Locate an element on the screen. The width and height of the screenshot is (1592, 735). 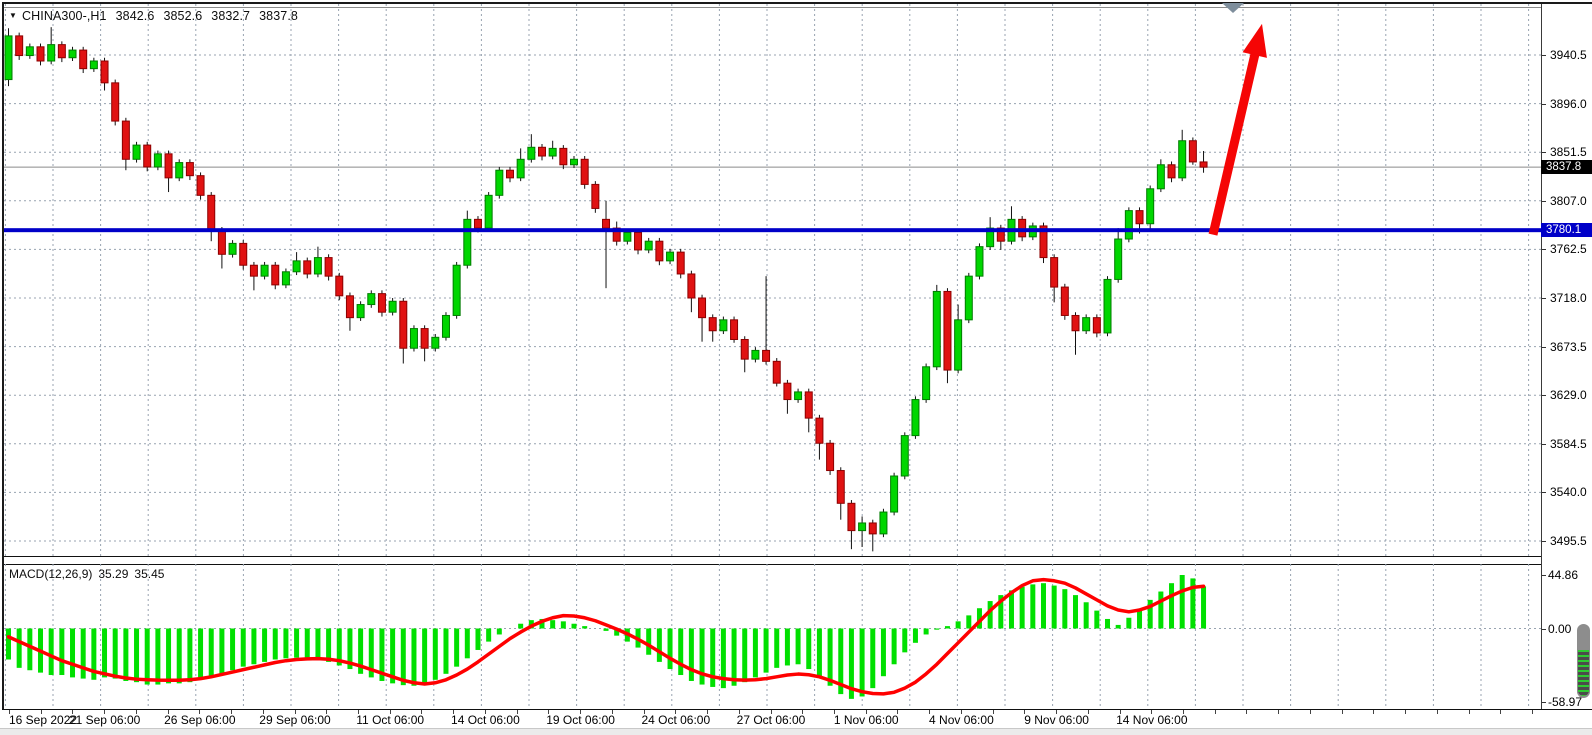
scroll-indicator is located at coordinates (1583, 661).